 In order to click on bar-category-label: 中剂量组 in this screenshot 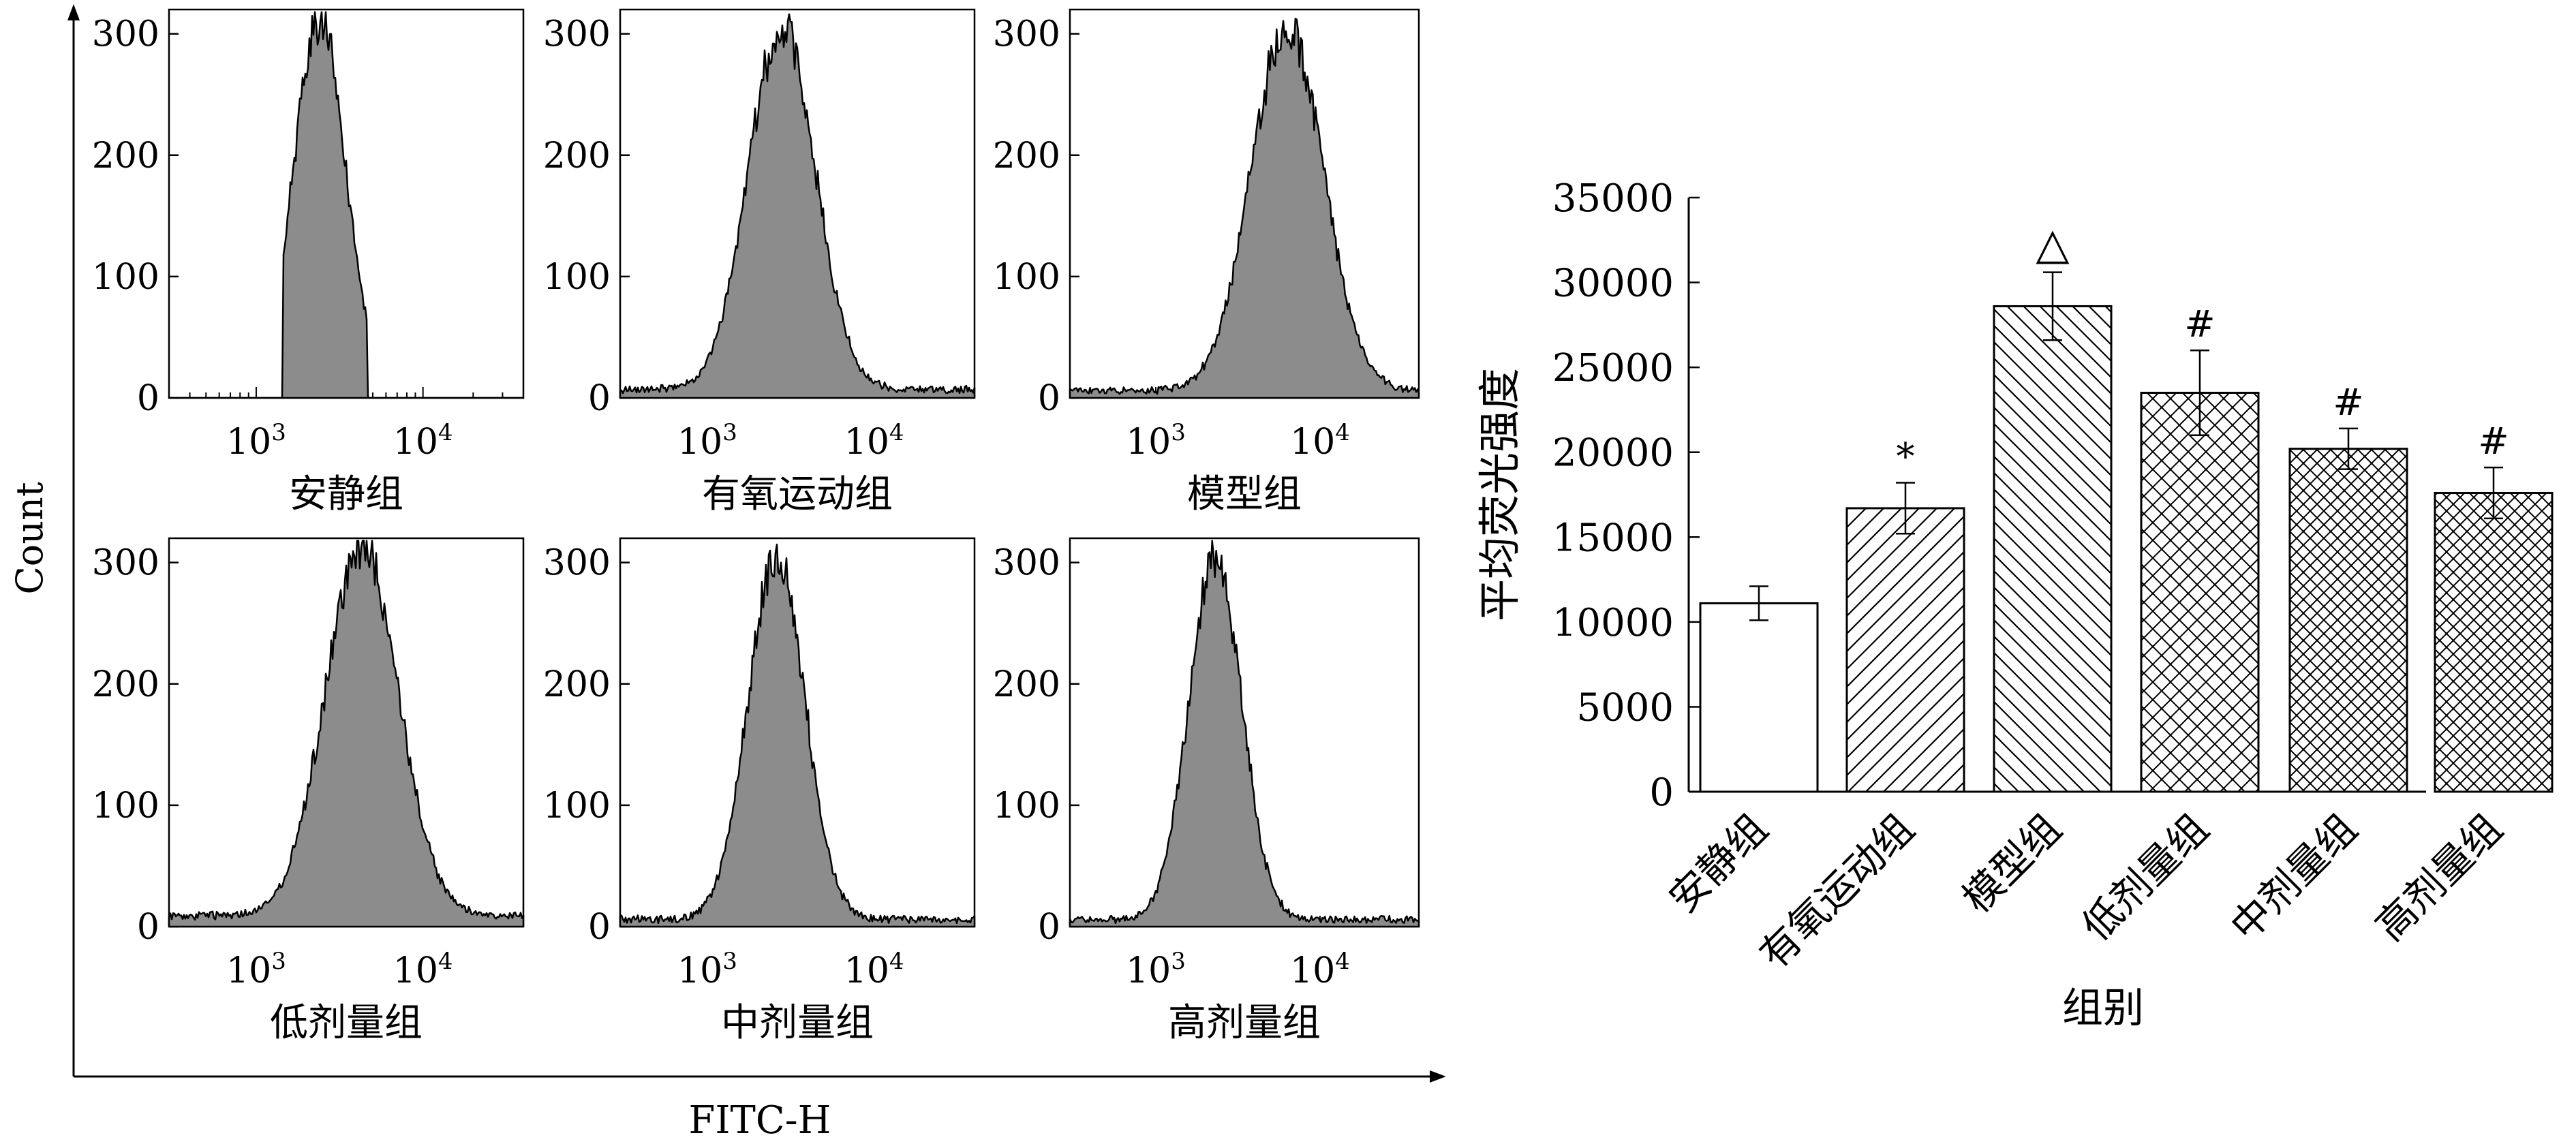, I will do `click(2294, 877)`.